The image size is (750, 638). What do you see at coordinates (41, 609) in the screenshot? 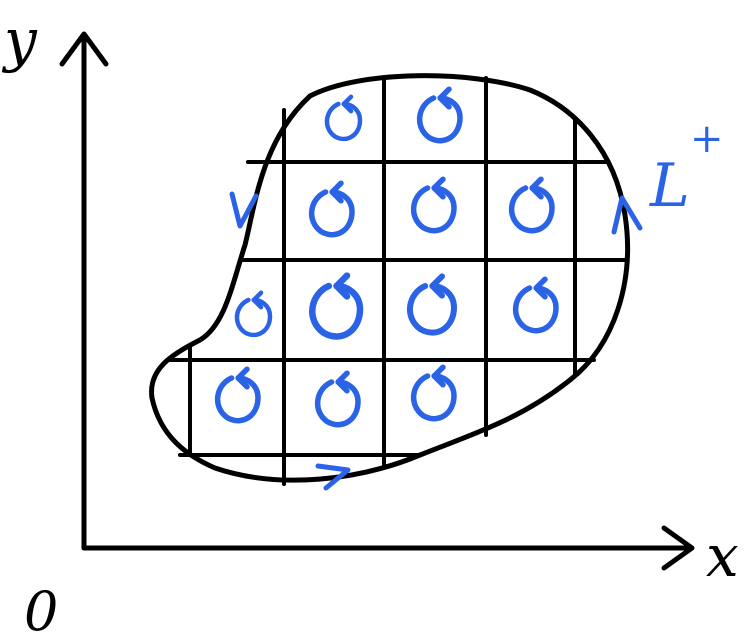
I see `origin-label: 0` at bounding box center [41, 609].